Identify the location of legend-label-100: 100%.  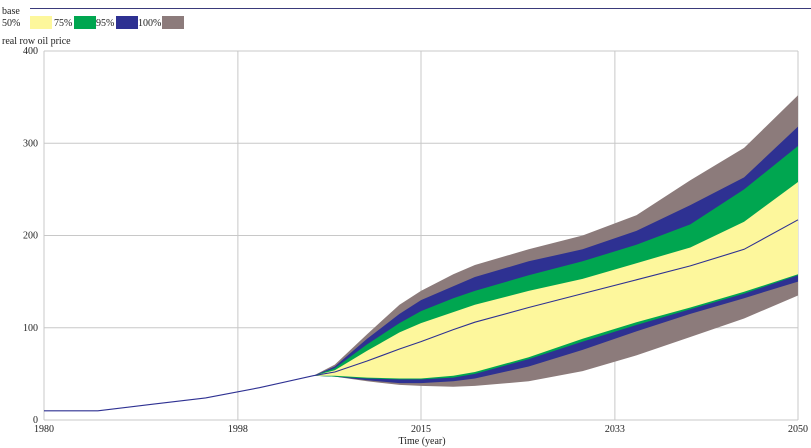
(149, 23).